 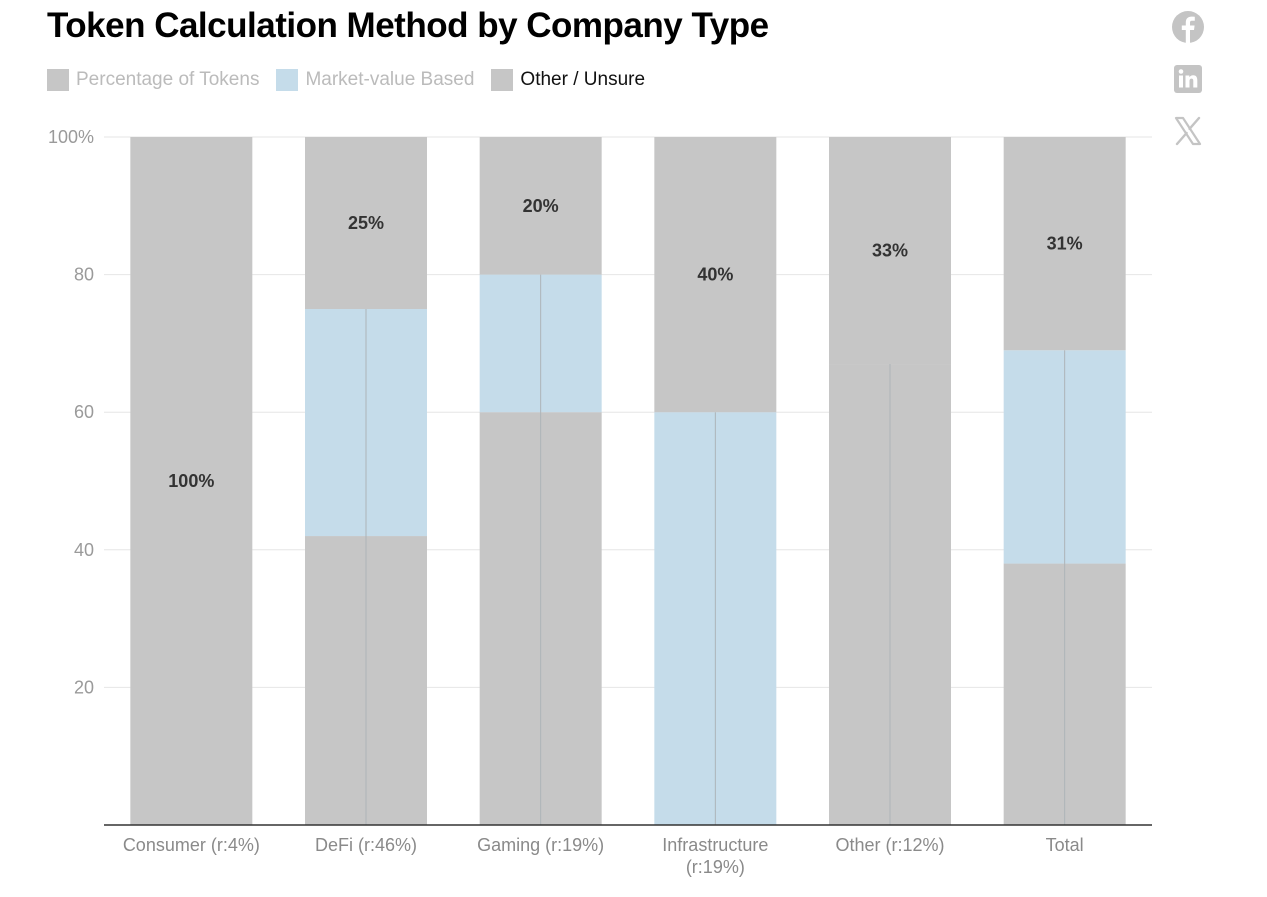 What do you see at coordinates (715, 856) in the screenshot?
I see `x-tick-label-infrastructure-r-19: Infrastructure (r:19%)` at bounding box center [715, 856].